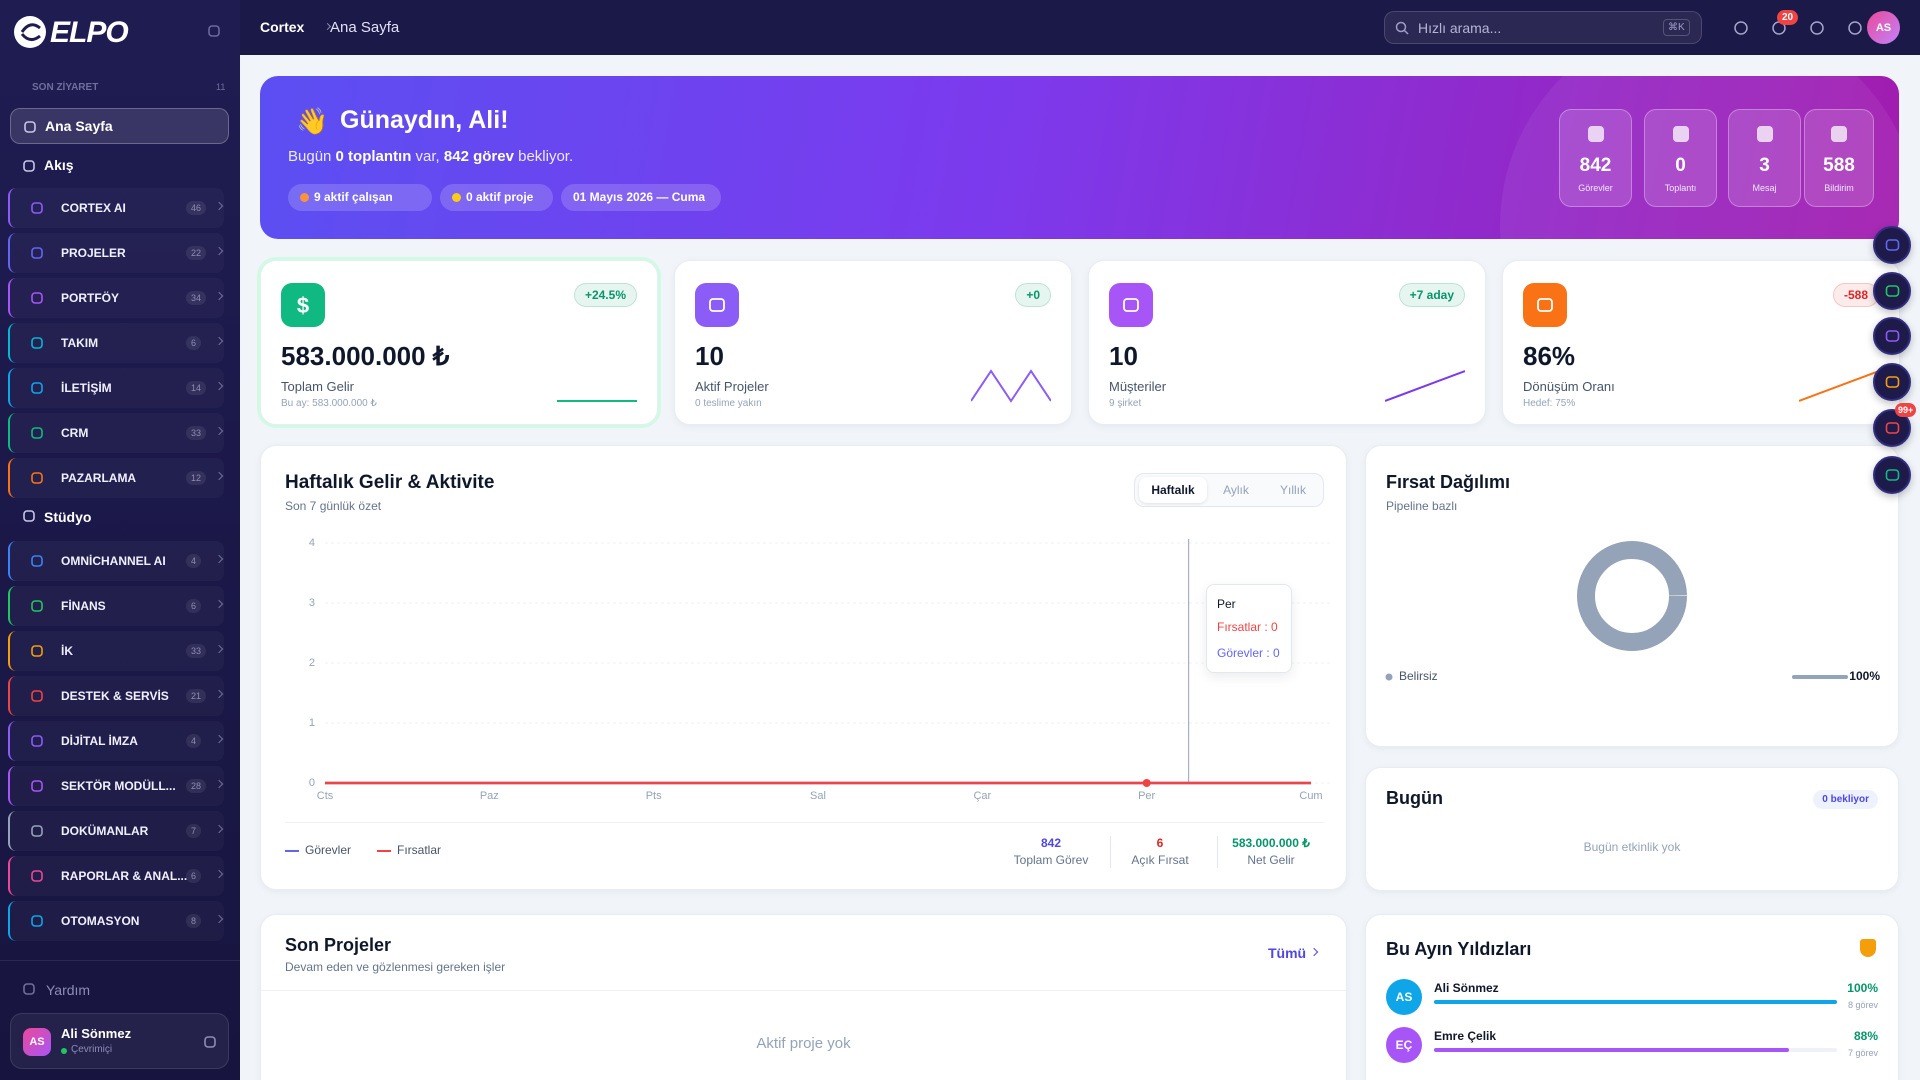  Describe the element at coordinates (83, 606) in the screenshot. I see `nav-group-label: FİNANS` at that location.